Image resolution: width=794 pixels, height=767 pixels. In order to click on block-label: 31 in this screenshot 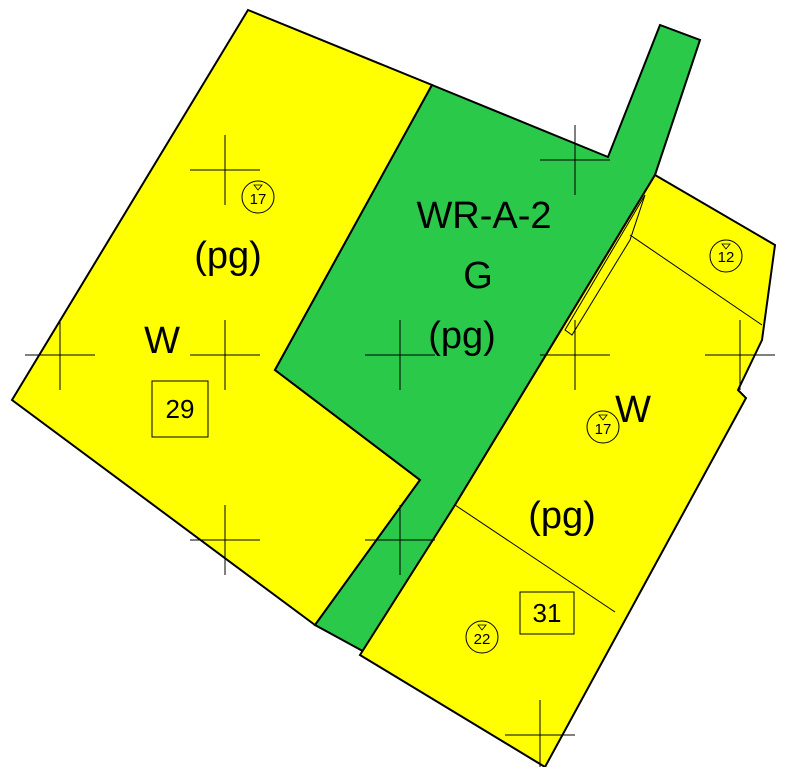, I will do `click(547, 613)`.